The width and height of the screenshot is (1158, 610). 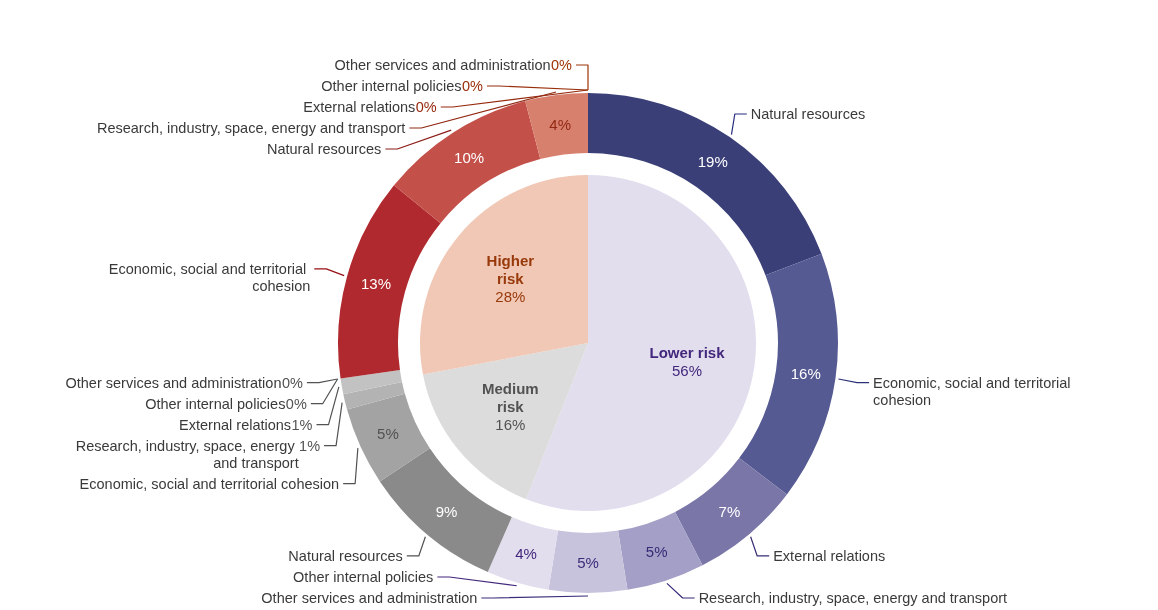 I want to click on legend-label: Other services and administration, so click(x=173, y=382).